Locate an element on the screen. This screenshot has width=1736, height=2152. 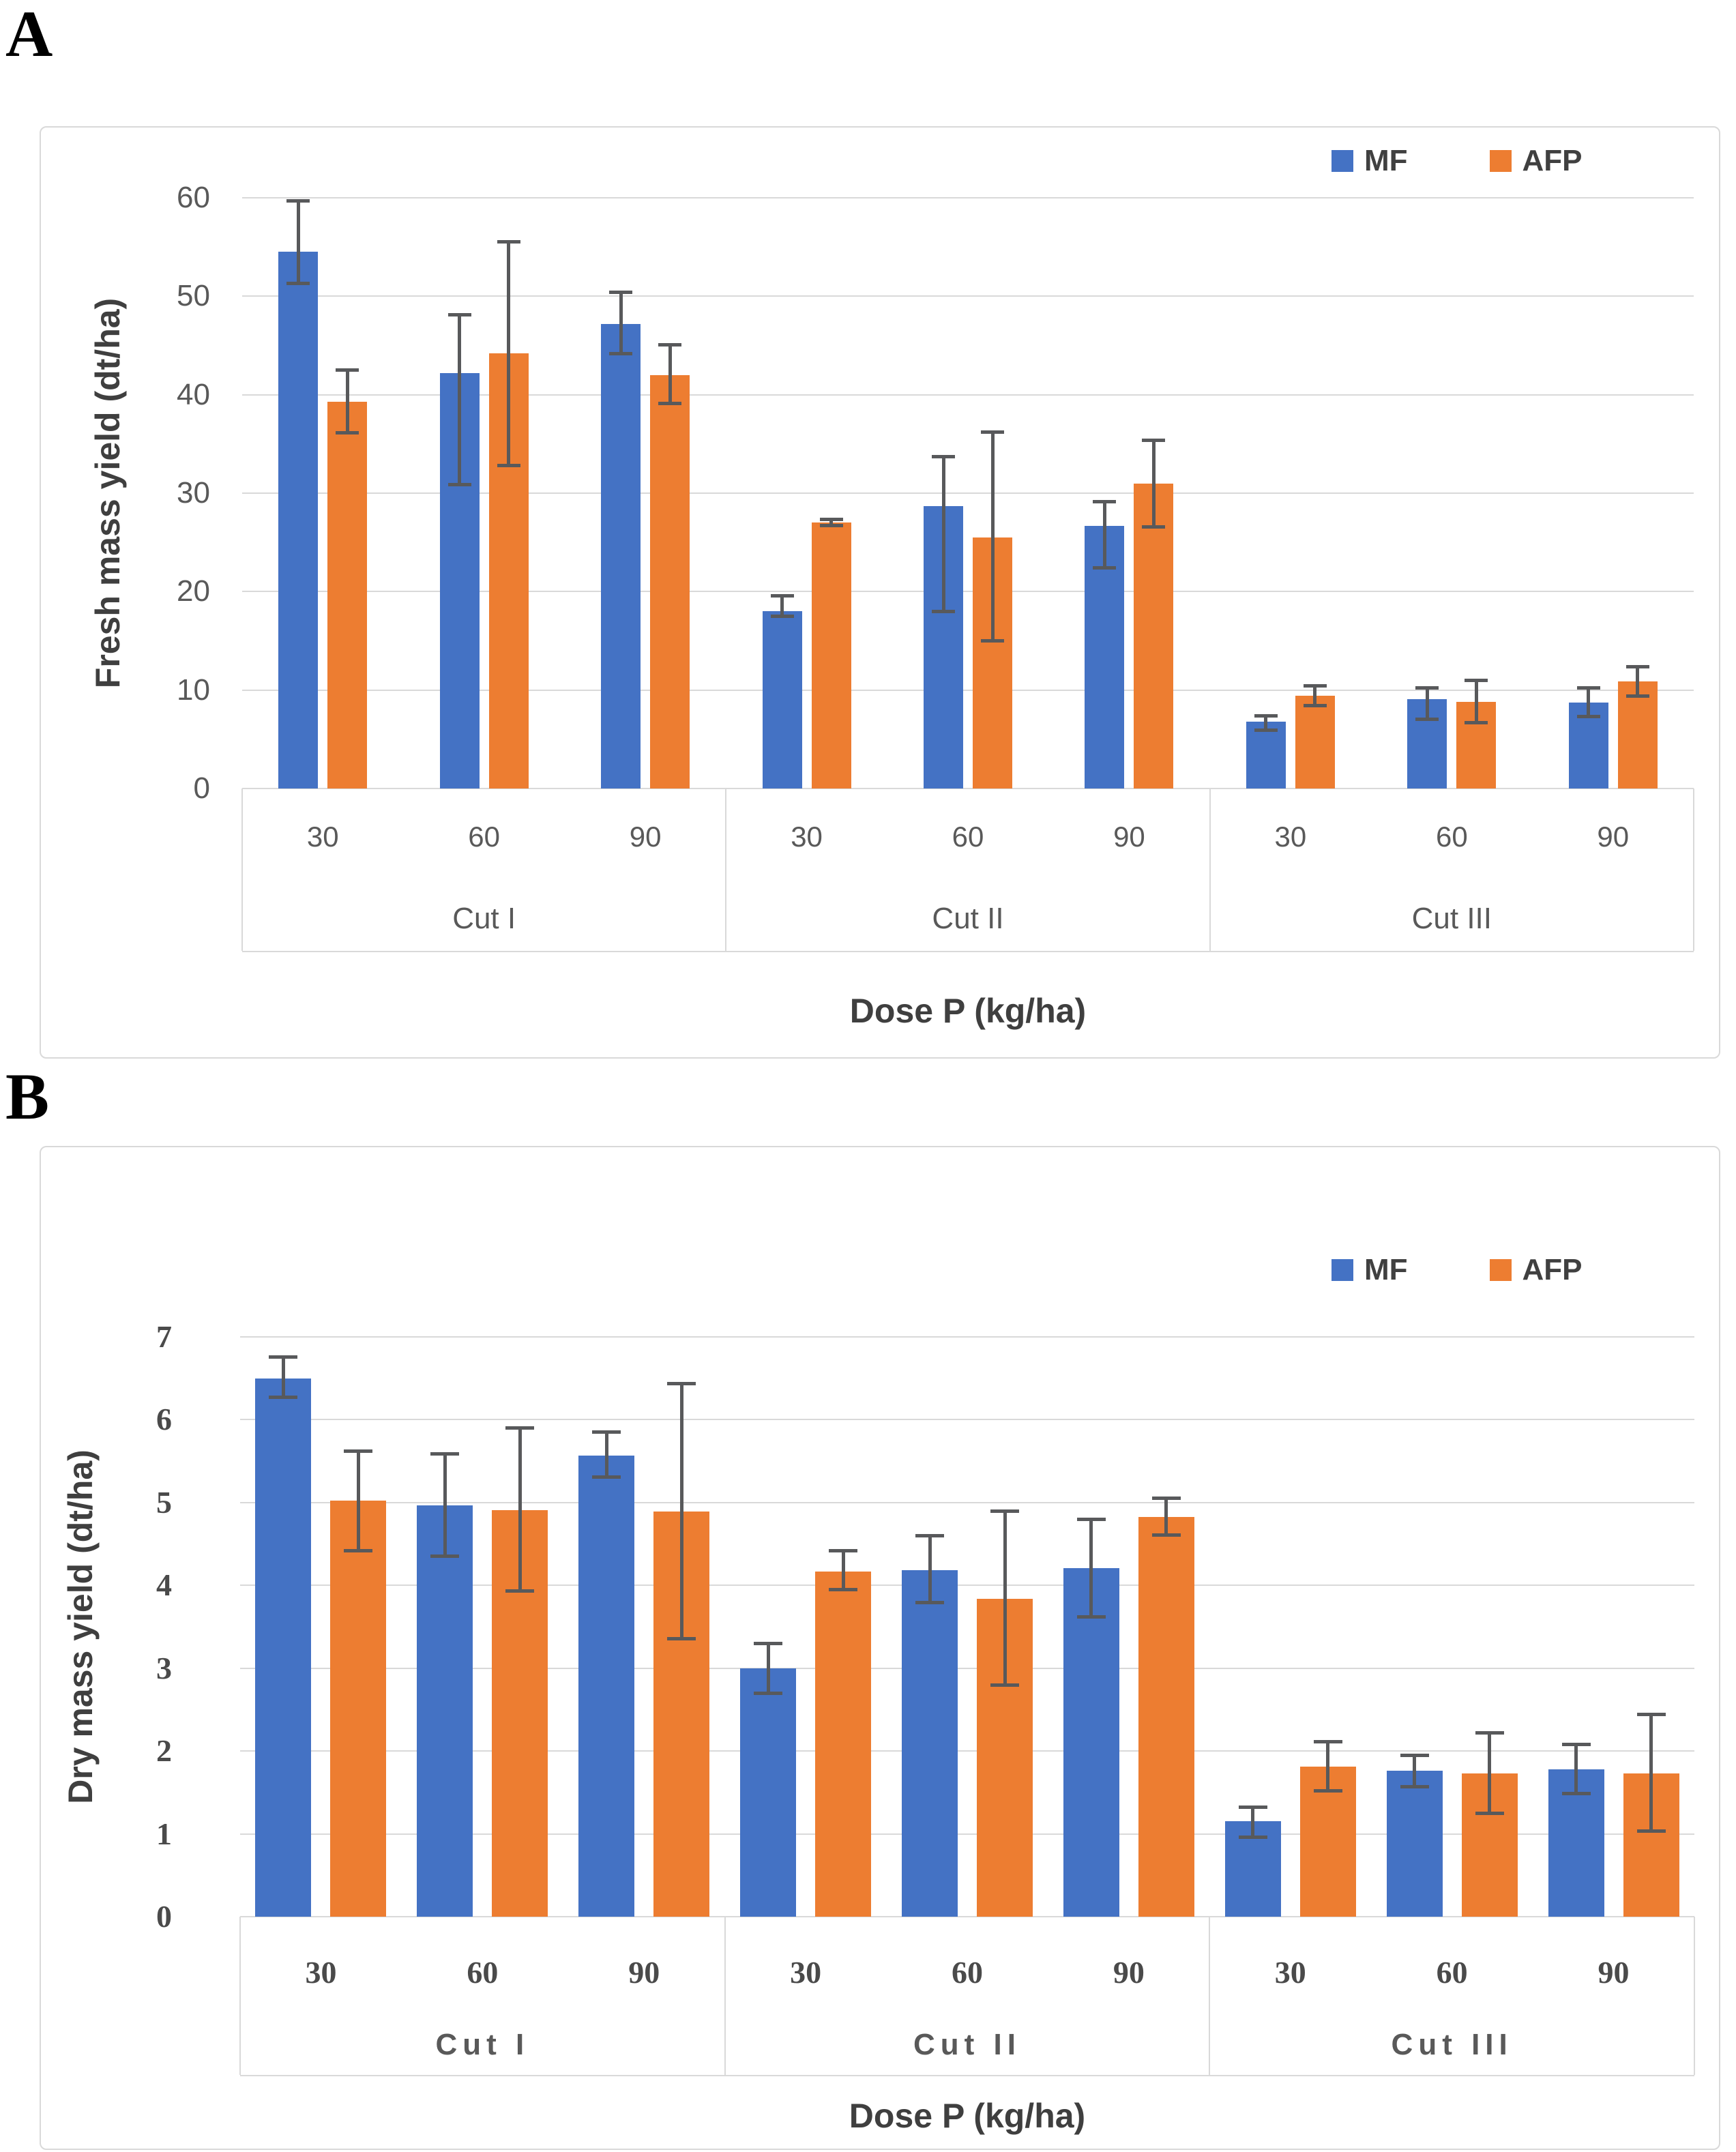
y-tick-label: 30 is located at coordinates (194, 493).